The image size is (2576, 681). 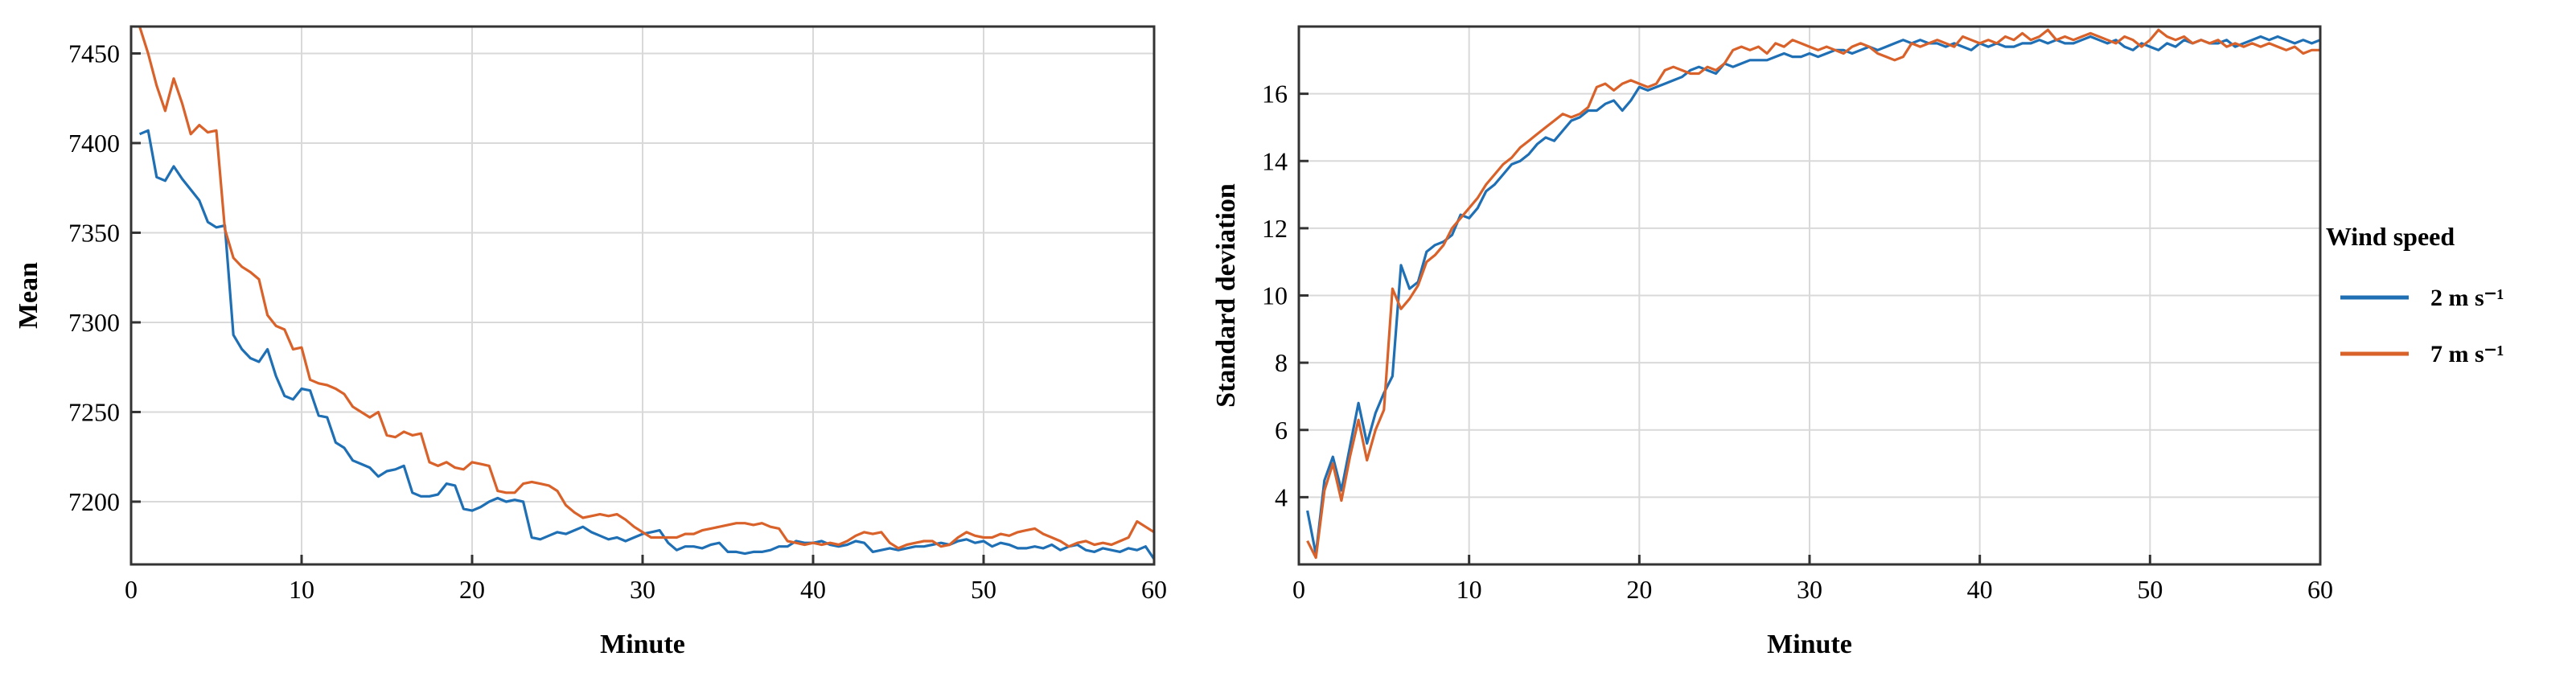 What do you see at coordinates (1298, 589) in the screenshot?
I see `std-xtick-label-0: 0` at bounding box center [1298, 589].